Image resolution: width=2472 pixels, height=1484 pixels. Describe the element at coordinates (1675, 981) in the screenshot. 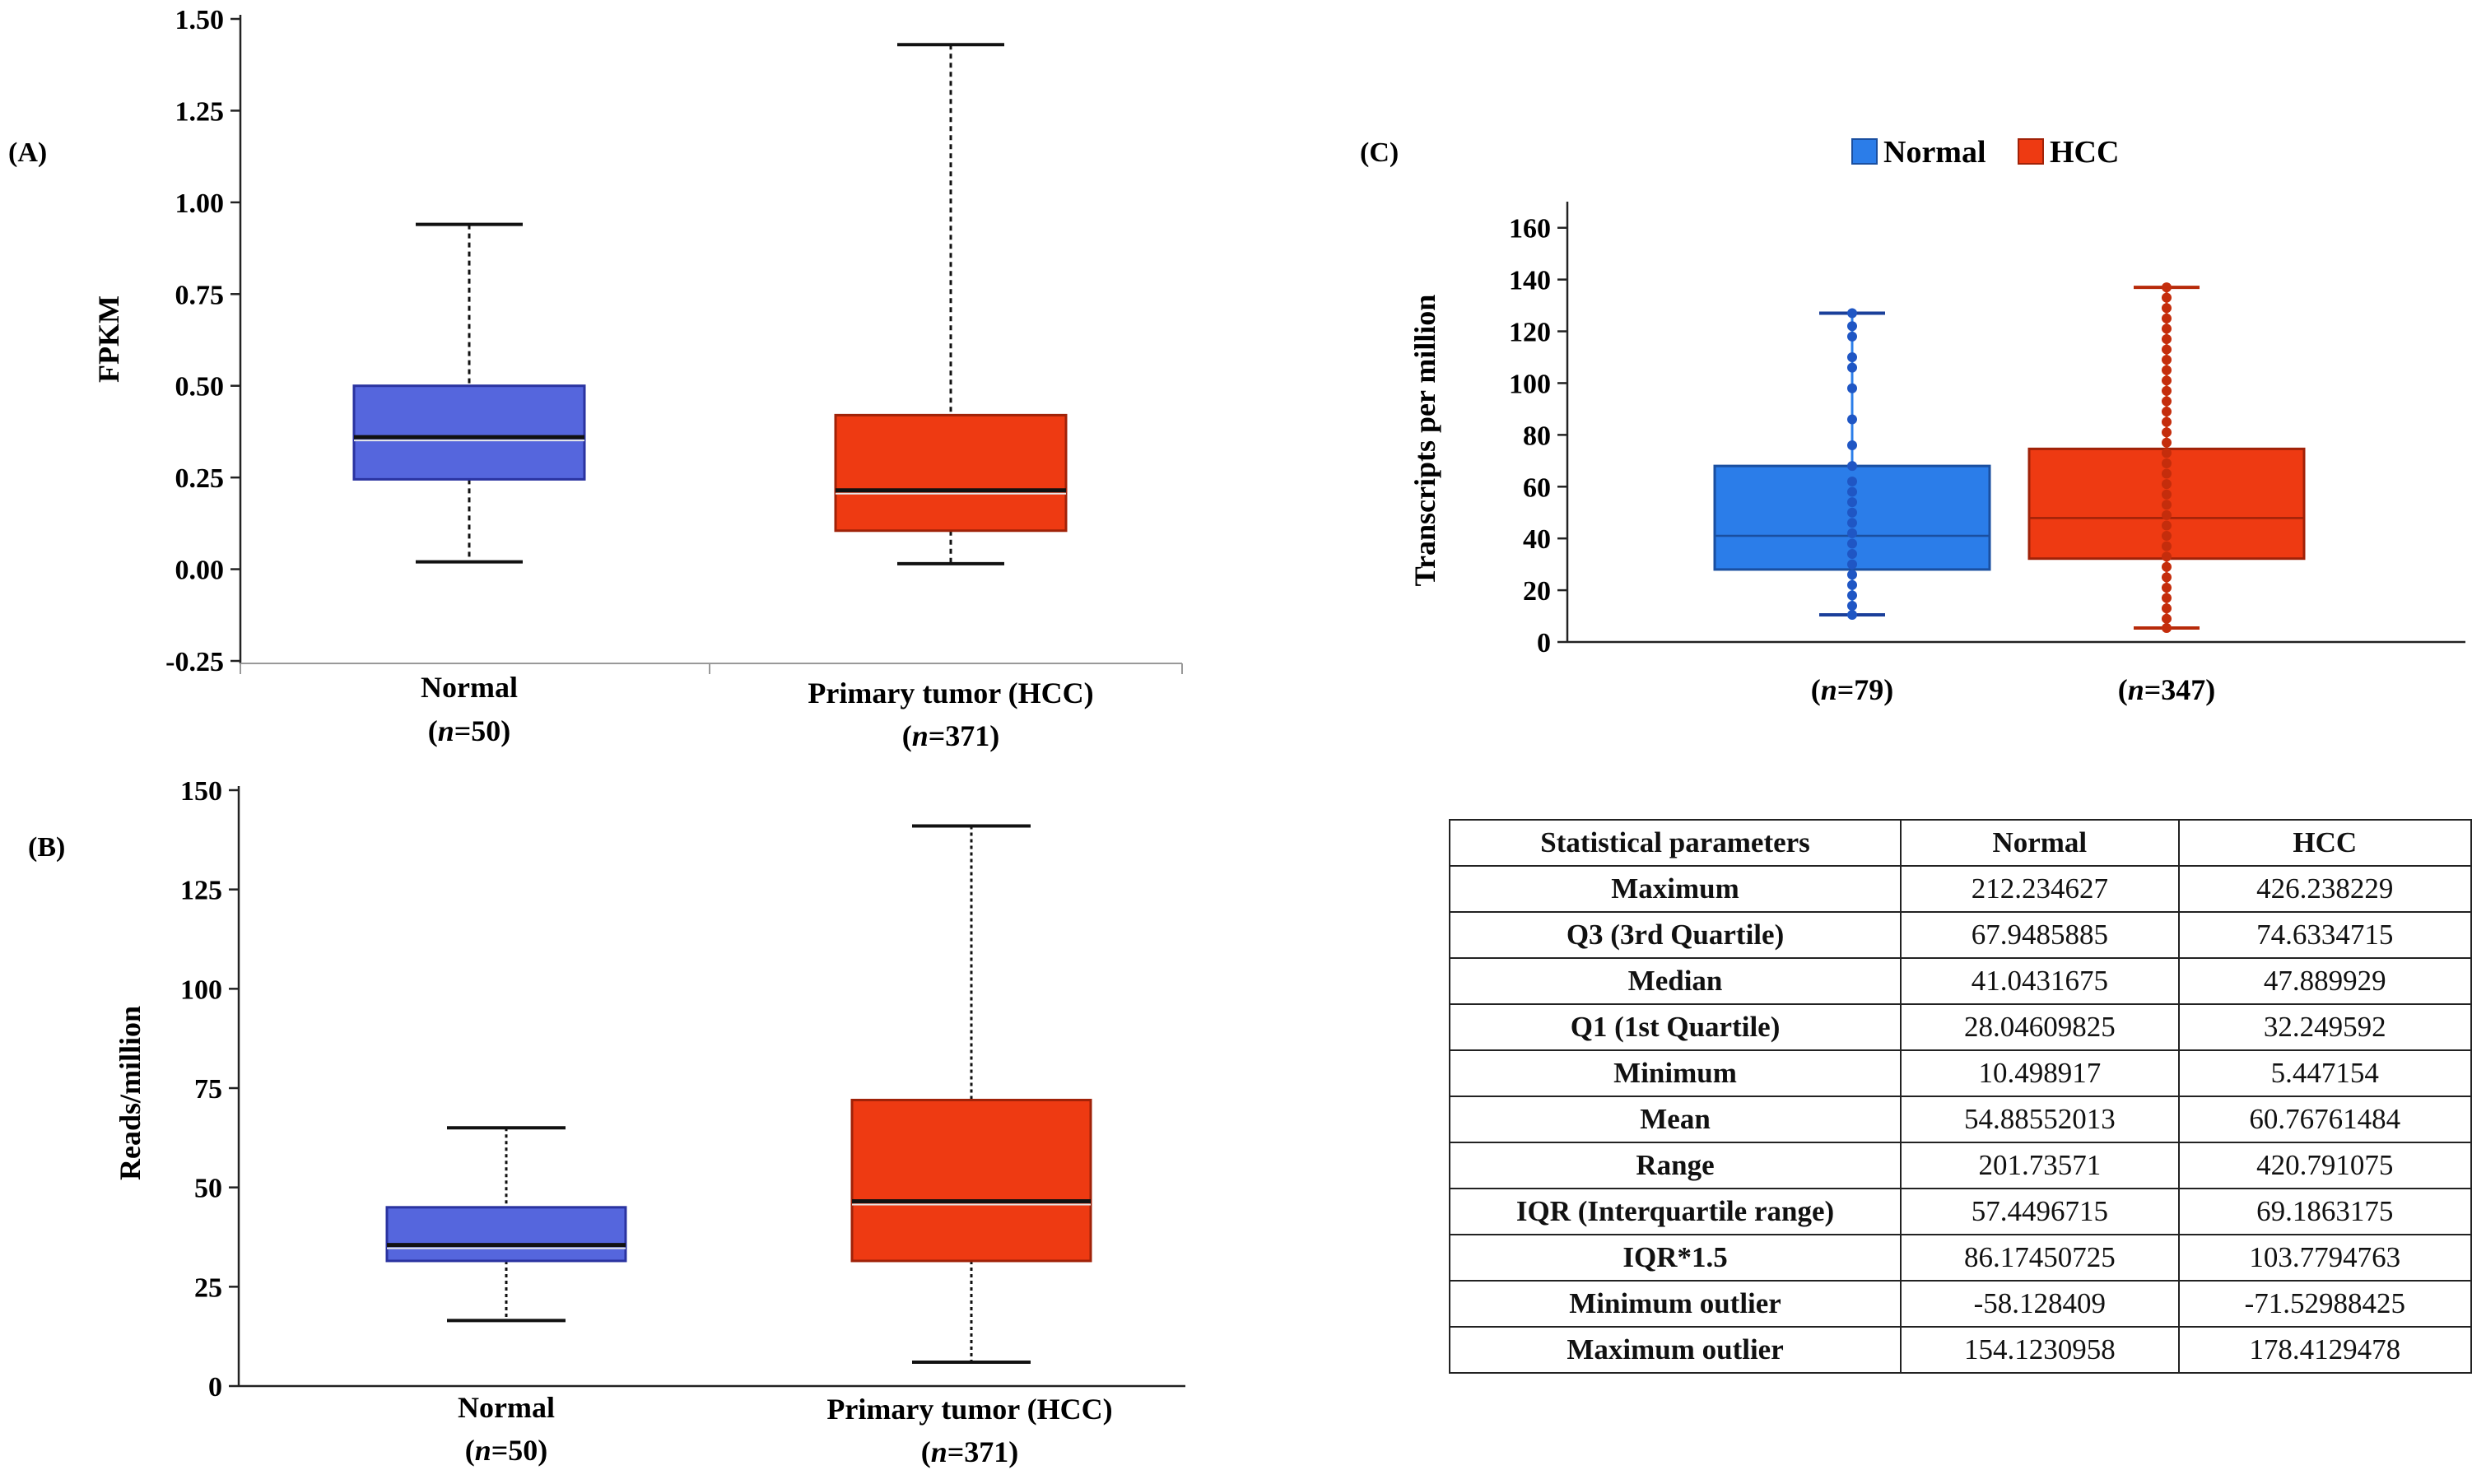

I see `table-cell-parameter: Median` at that location.